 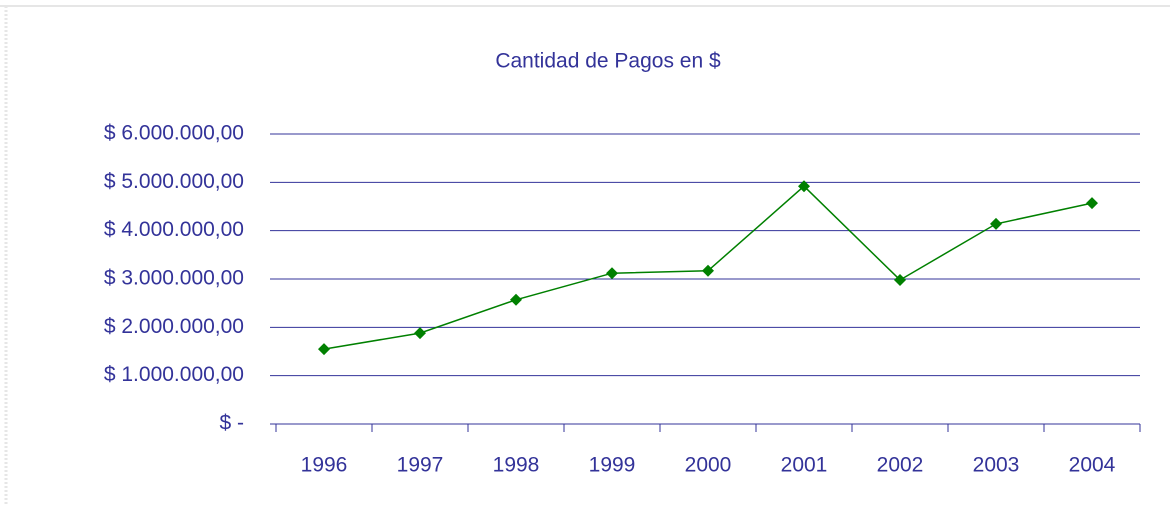 What do you see at coordinates (174, 374) in the screenshot?
I see `y-tick-label: $ 1.000.000,00` at bounding box center [174, 374].